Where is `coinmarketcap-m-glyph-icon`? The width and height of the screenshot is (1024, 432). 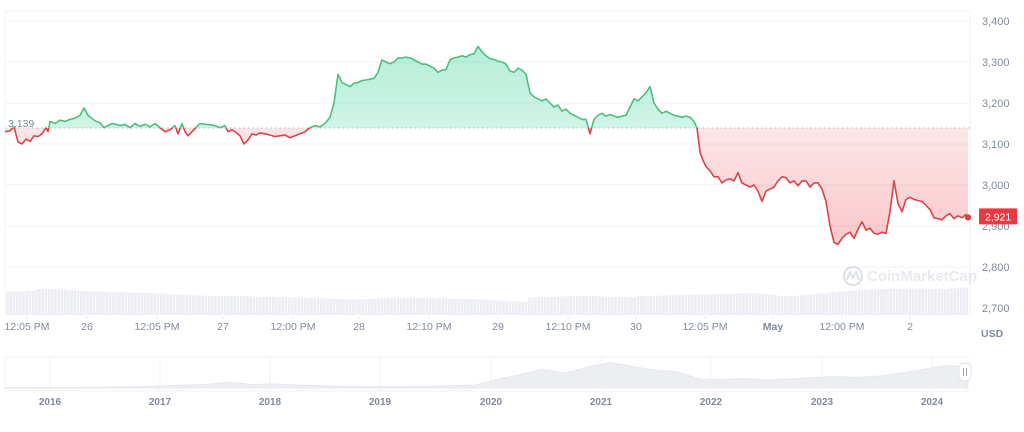
coinmarketcap-m-glyph-icon is located at coordinates (853, 275).